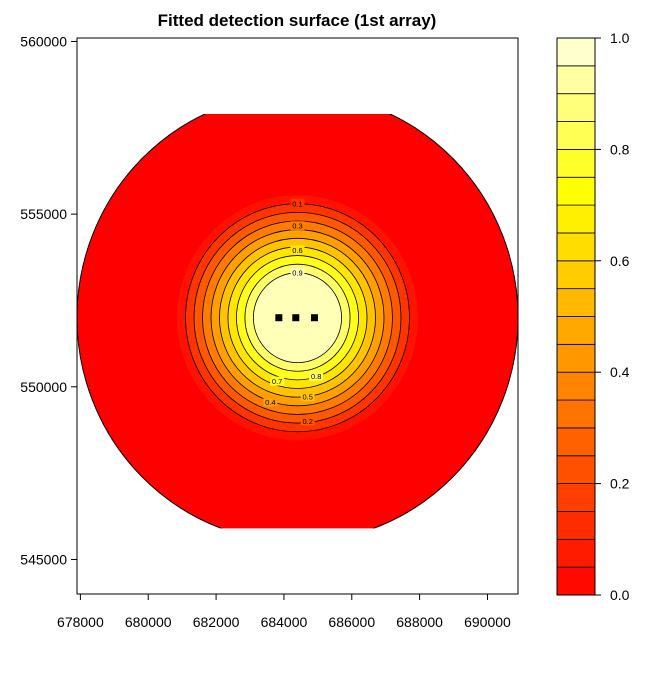 The width and height of the screenshot is (672, 677). I want to click on contour-label-6: 0.4, so click(270, 402).